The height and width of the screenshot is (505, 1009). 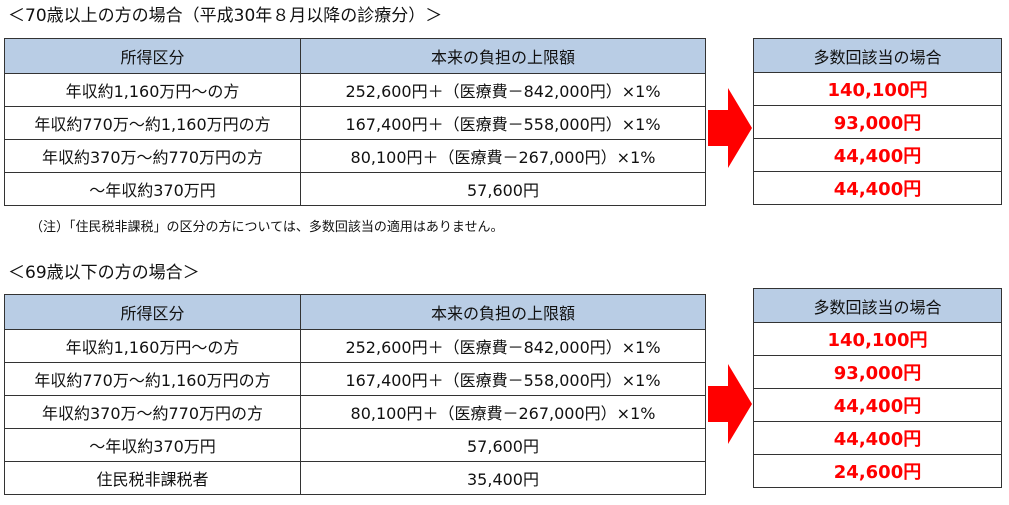 I want to click on section1-title: ＜70歳以上の方の場合（平成30年８月以降の診療分）＞, so click(x=225, y=16).